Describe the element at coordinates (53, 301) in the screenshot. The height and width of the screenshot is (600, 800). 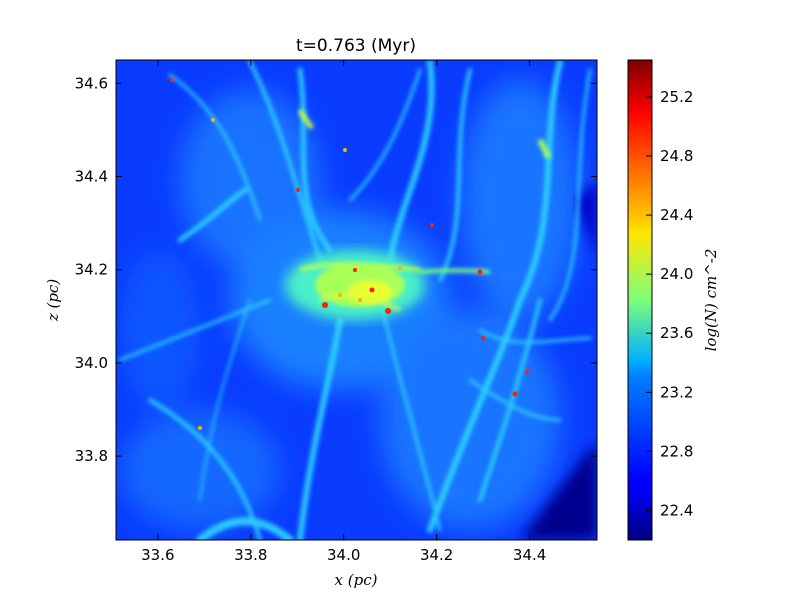
I see `y-axis-label: z (pc)` at that location.